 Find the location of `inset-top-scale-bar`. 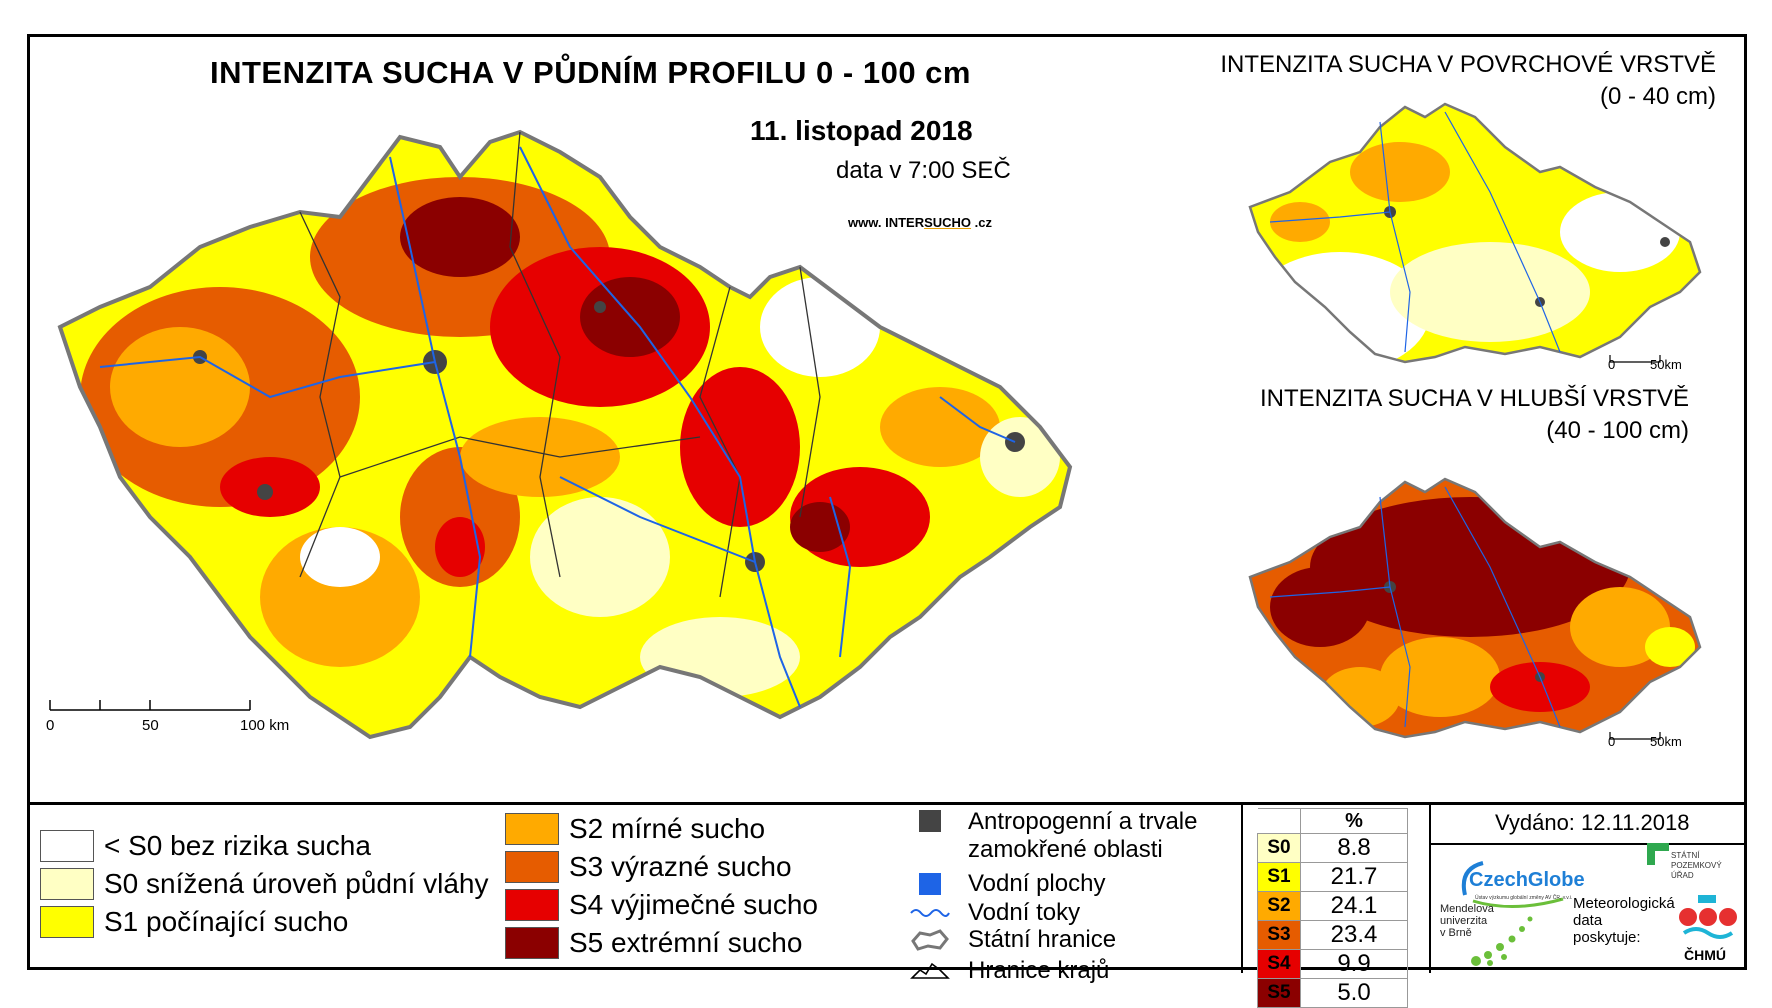

inset-top-scale-bar is located at coordinates (1635, 359).